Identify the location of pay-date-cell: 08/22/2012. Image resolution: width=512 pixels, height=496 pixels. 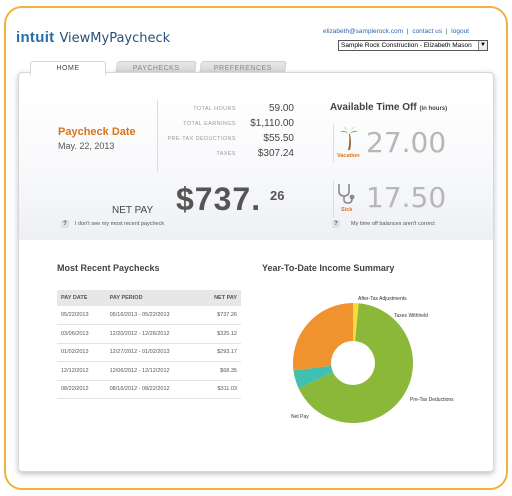
(81, 389).